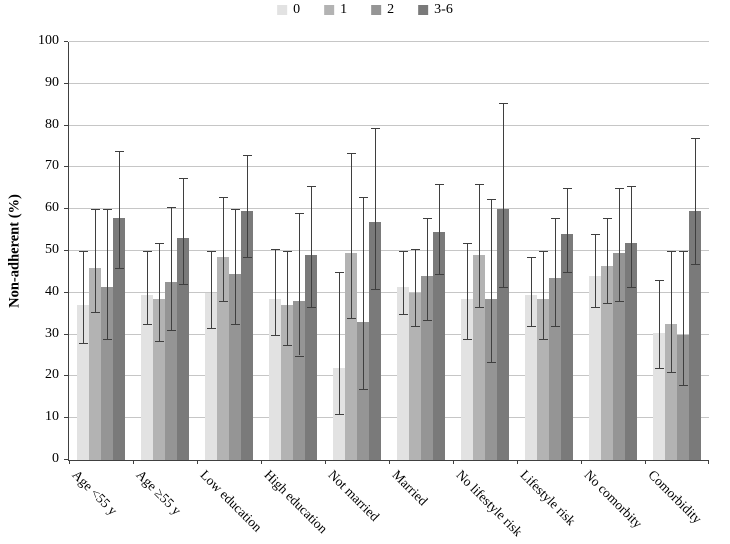 The height and width of the screenshot is (544, 730). What do you see at coordinates (299, 380) in the screenshot?
I see `bar-2-High education` at bounding box center [299, 380].